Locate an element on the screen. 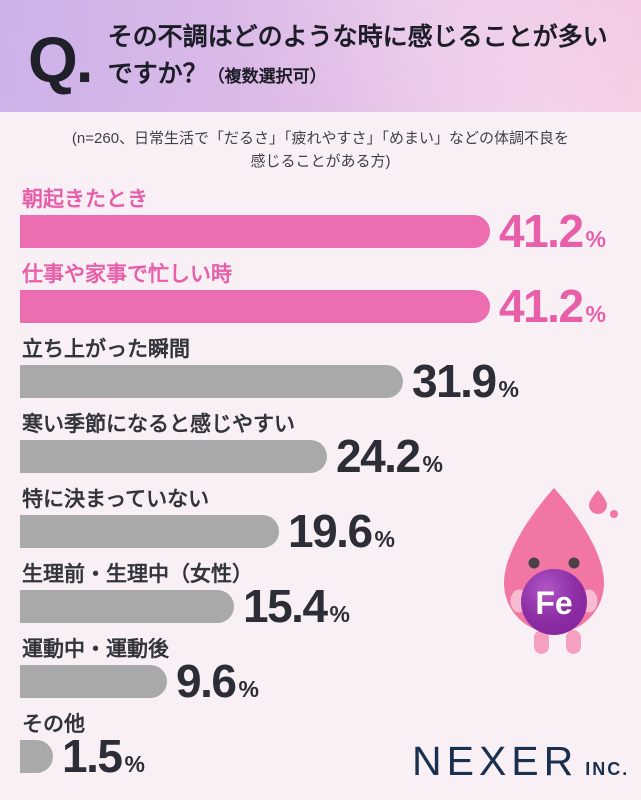 This screenshot has width=641, height=800. value-label: 31.9% is located at coordinates (465, 381).